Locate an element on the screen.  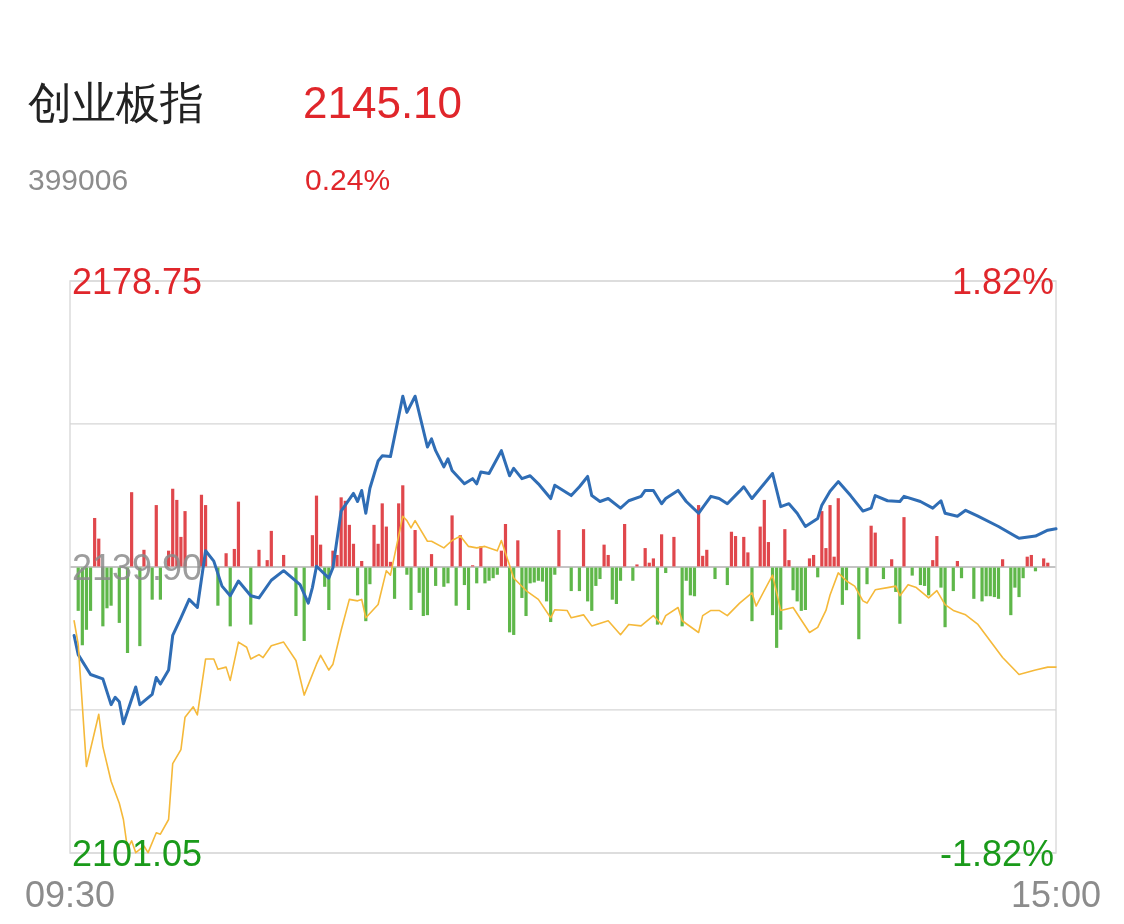
text: 0.24% is located at coordinates (348, 179).